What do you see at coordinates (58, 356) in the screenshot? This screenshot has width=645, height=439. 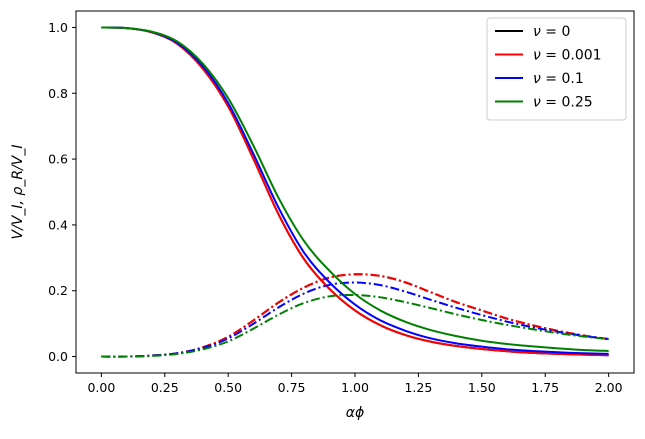 I see `y-tick-label: 0.0` at bounding box center [58, 356].